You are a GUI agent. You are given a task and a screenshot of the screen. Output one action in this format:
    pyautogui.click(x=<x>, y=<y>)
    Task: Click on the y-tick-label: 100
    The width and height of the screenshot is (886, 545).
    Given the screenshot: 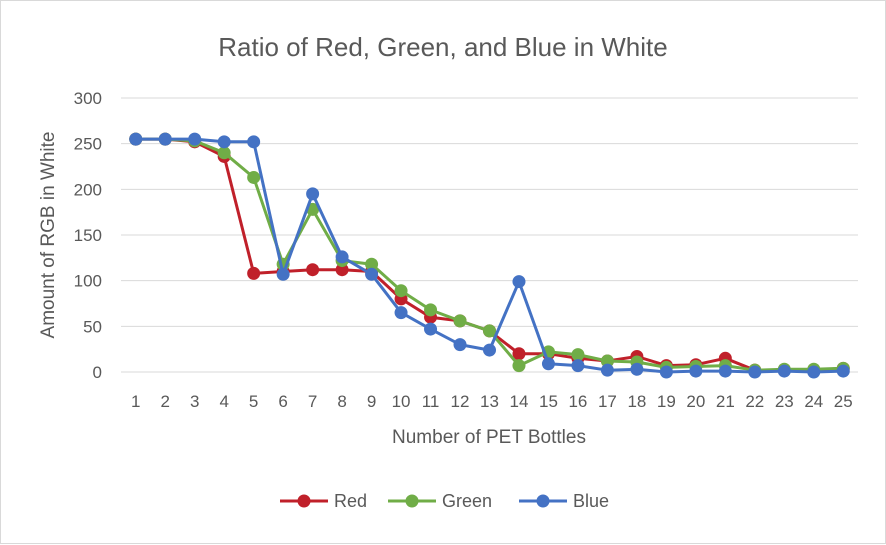 What is the action you would take?
    pyautogui.click(x=88, y=281)
    